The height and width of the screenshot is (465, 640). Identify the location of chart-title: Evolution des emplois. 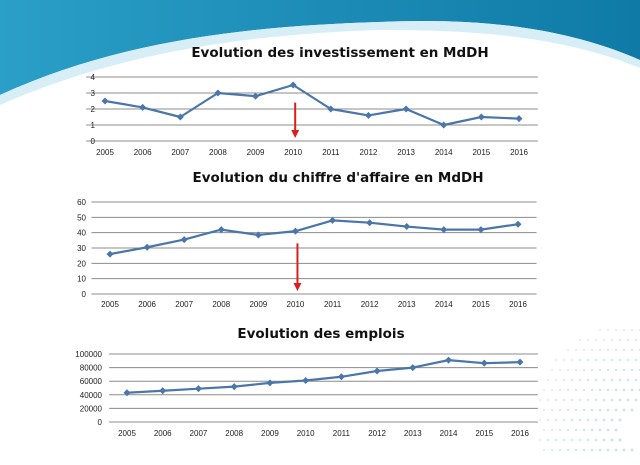
(320, 334).